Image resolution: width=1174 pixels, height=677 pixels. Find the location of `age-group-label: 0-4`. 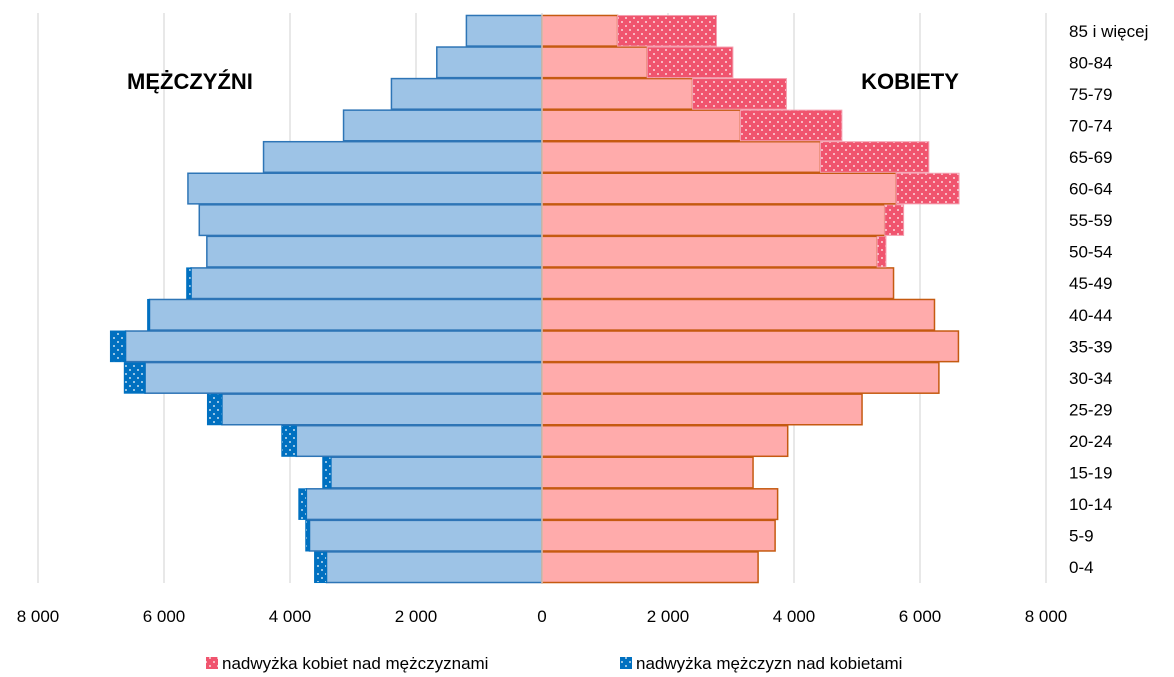

age-group-label: 0-4 is located at coordinates (1081, 567).